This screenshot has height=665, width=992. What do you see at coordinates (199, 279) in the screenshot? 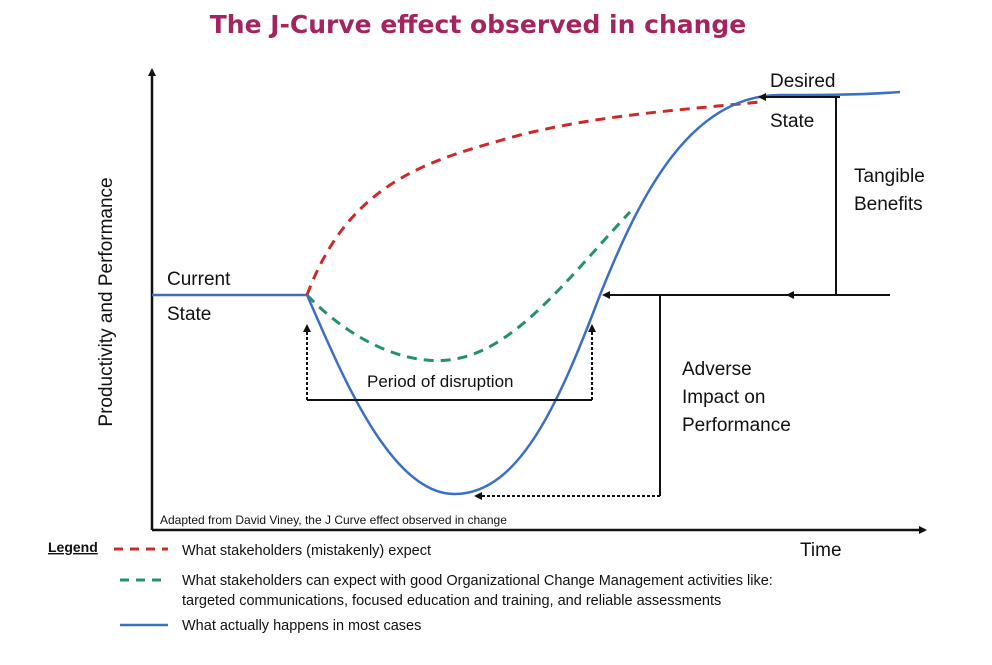
I see `current-state-label-1: Current` at bounding box center [199, 279].